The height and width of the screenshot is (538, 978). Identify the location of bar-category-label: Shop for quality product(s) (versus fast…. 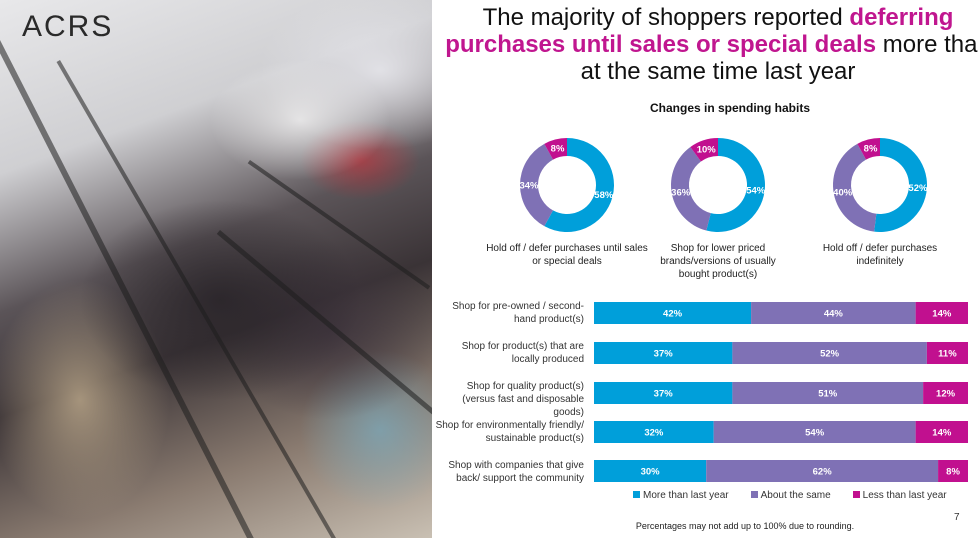
(523, 399).